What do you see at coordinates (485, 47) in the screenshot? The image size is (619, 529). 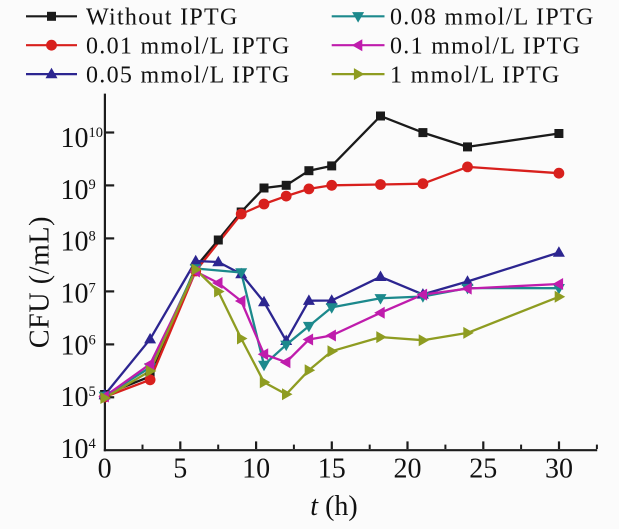 I see `svg-text: 0.1 mmol/L IPTG` at bounding box center [485, 47].